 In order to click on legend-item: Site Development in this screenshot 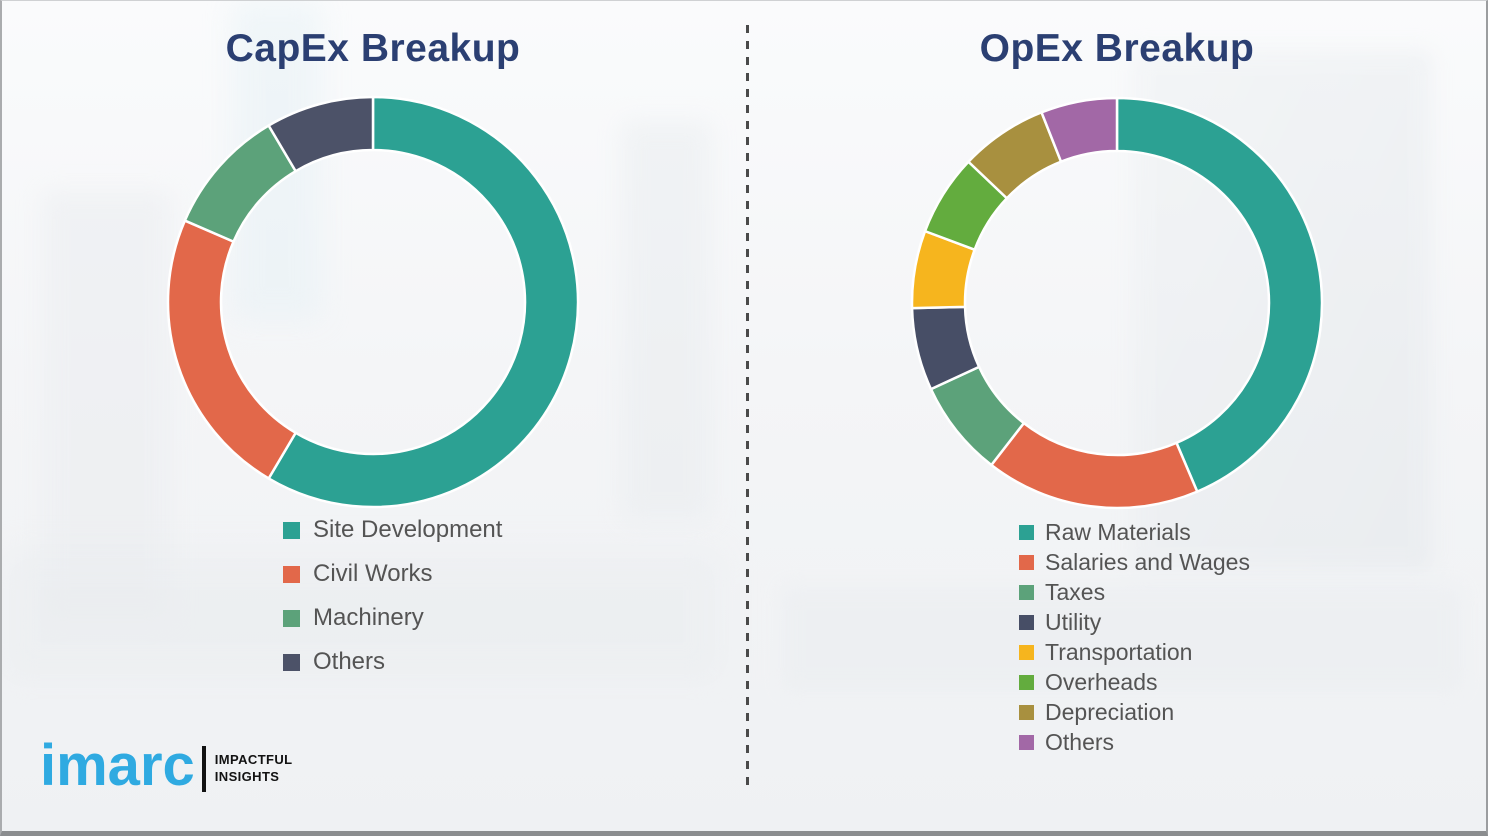, I will do `click(392, 530)`.